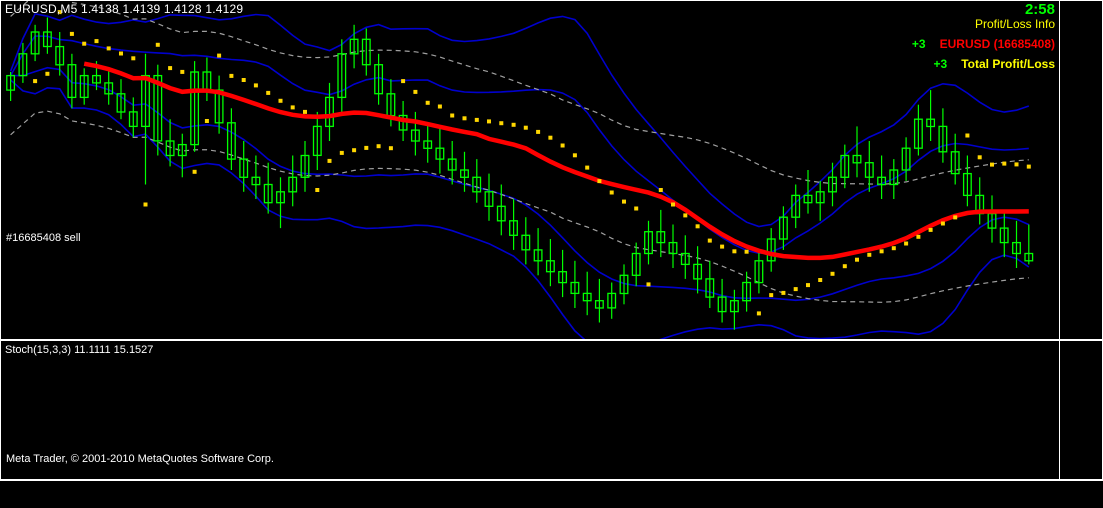 The height and width of the screenshot is (508, 1103). Describe the element at coordinates (1081, 240) in the screenshot. I see `price-axis` at that location.